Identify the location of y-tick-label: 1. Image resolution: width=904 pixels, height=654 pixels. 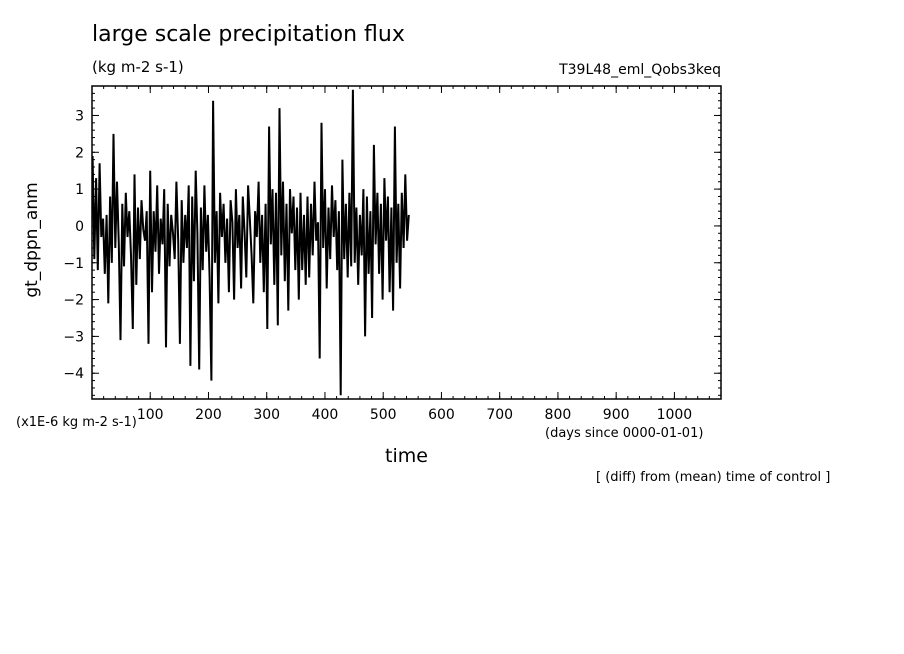
(79, 190).